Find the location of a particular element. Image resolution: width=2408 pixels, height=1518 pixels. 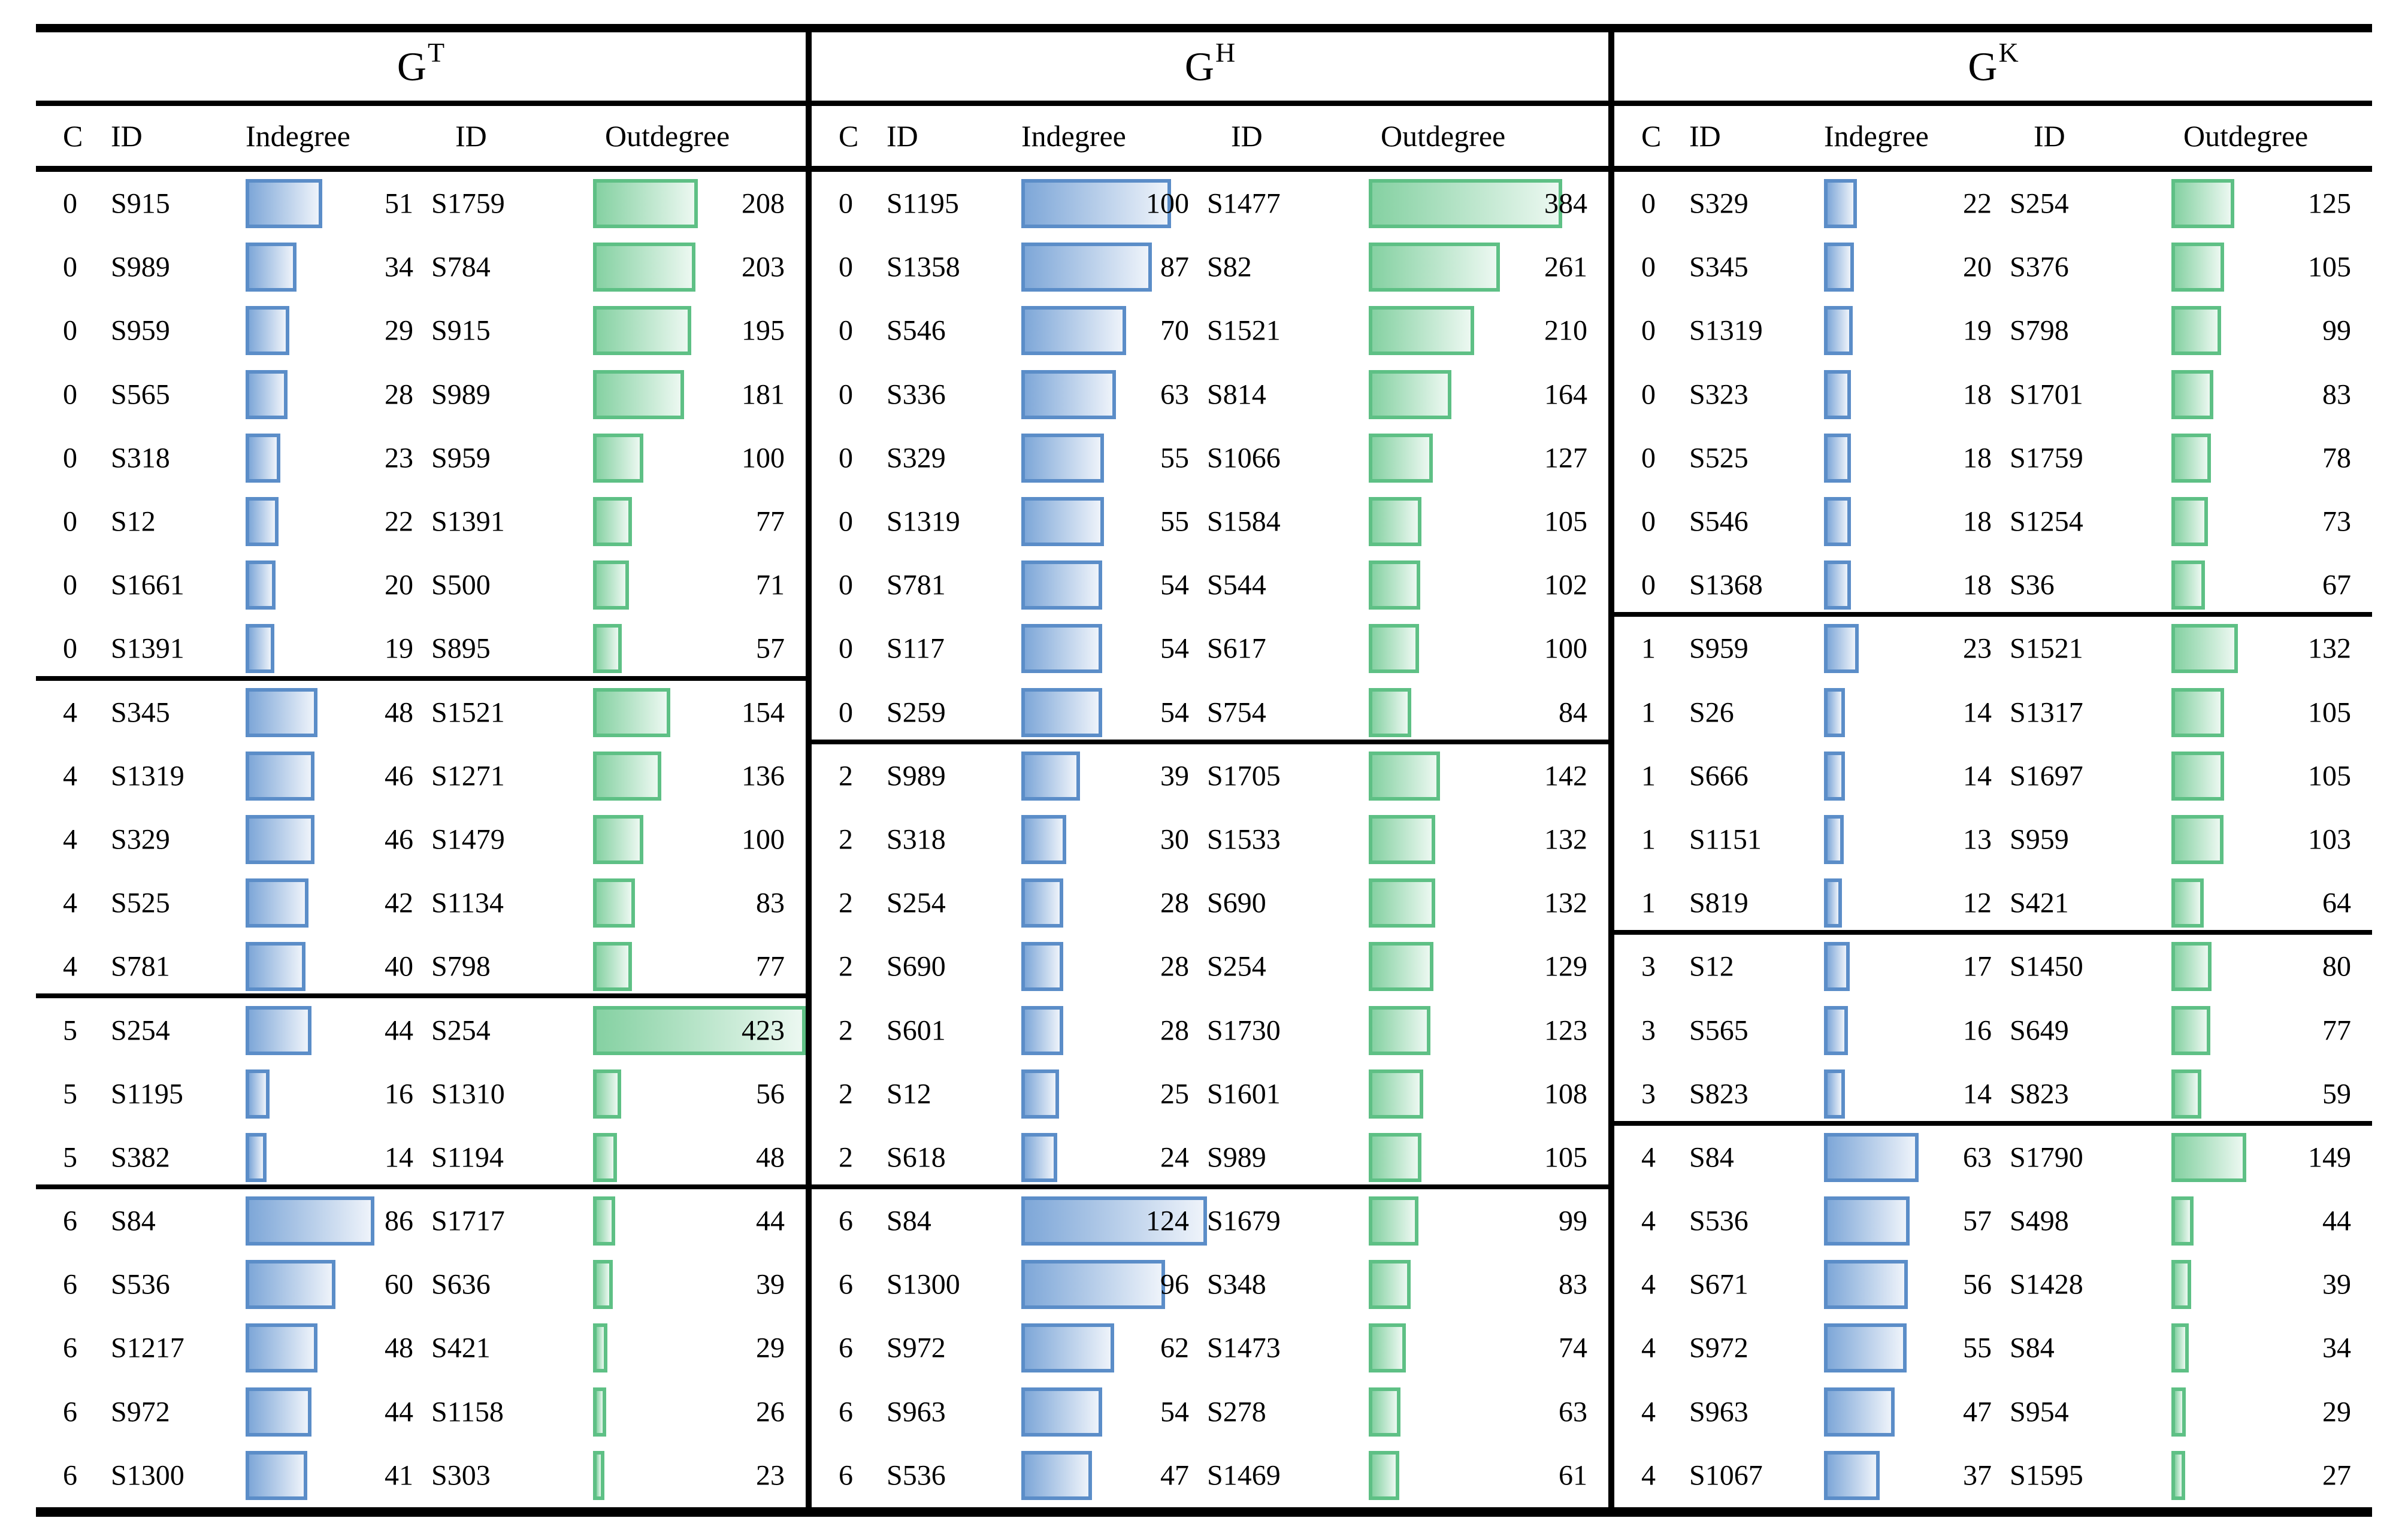

indegree-value: 86 is located at coordinates (399, 1221).